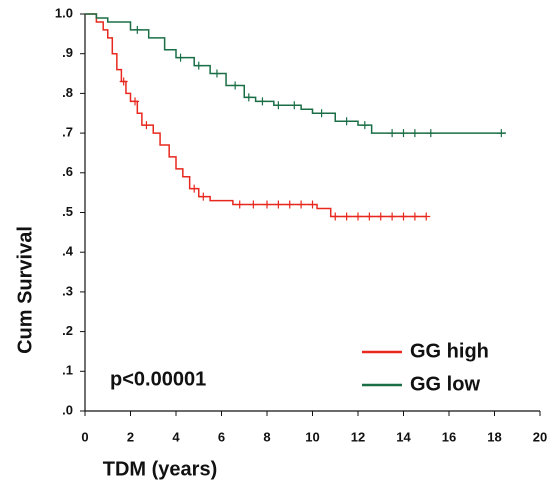 Image resolution: width=552 pixels, height=490 pixels. Describe the element at coordinates (64, 12) in the screenshot. I see `y-tick-label: 1.0` at that location.